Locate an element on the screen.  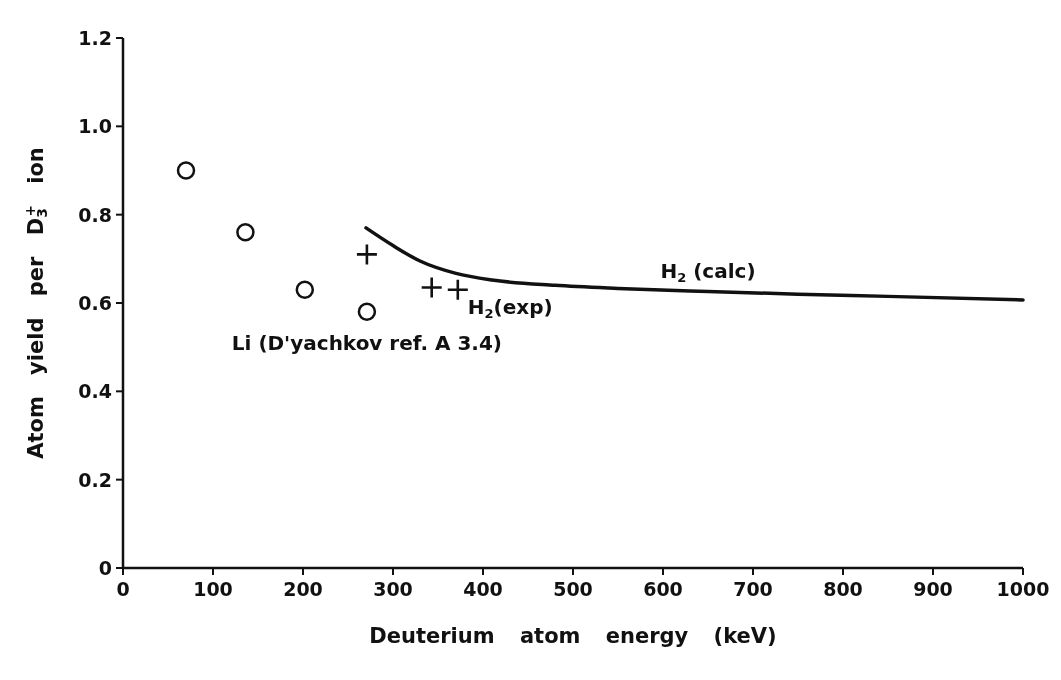
y-tick-label: 0.4 is located at coordinates (95, 391).